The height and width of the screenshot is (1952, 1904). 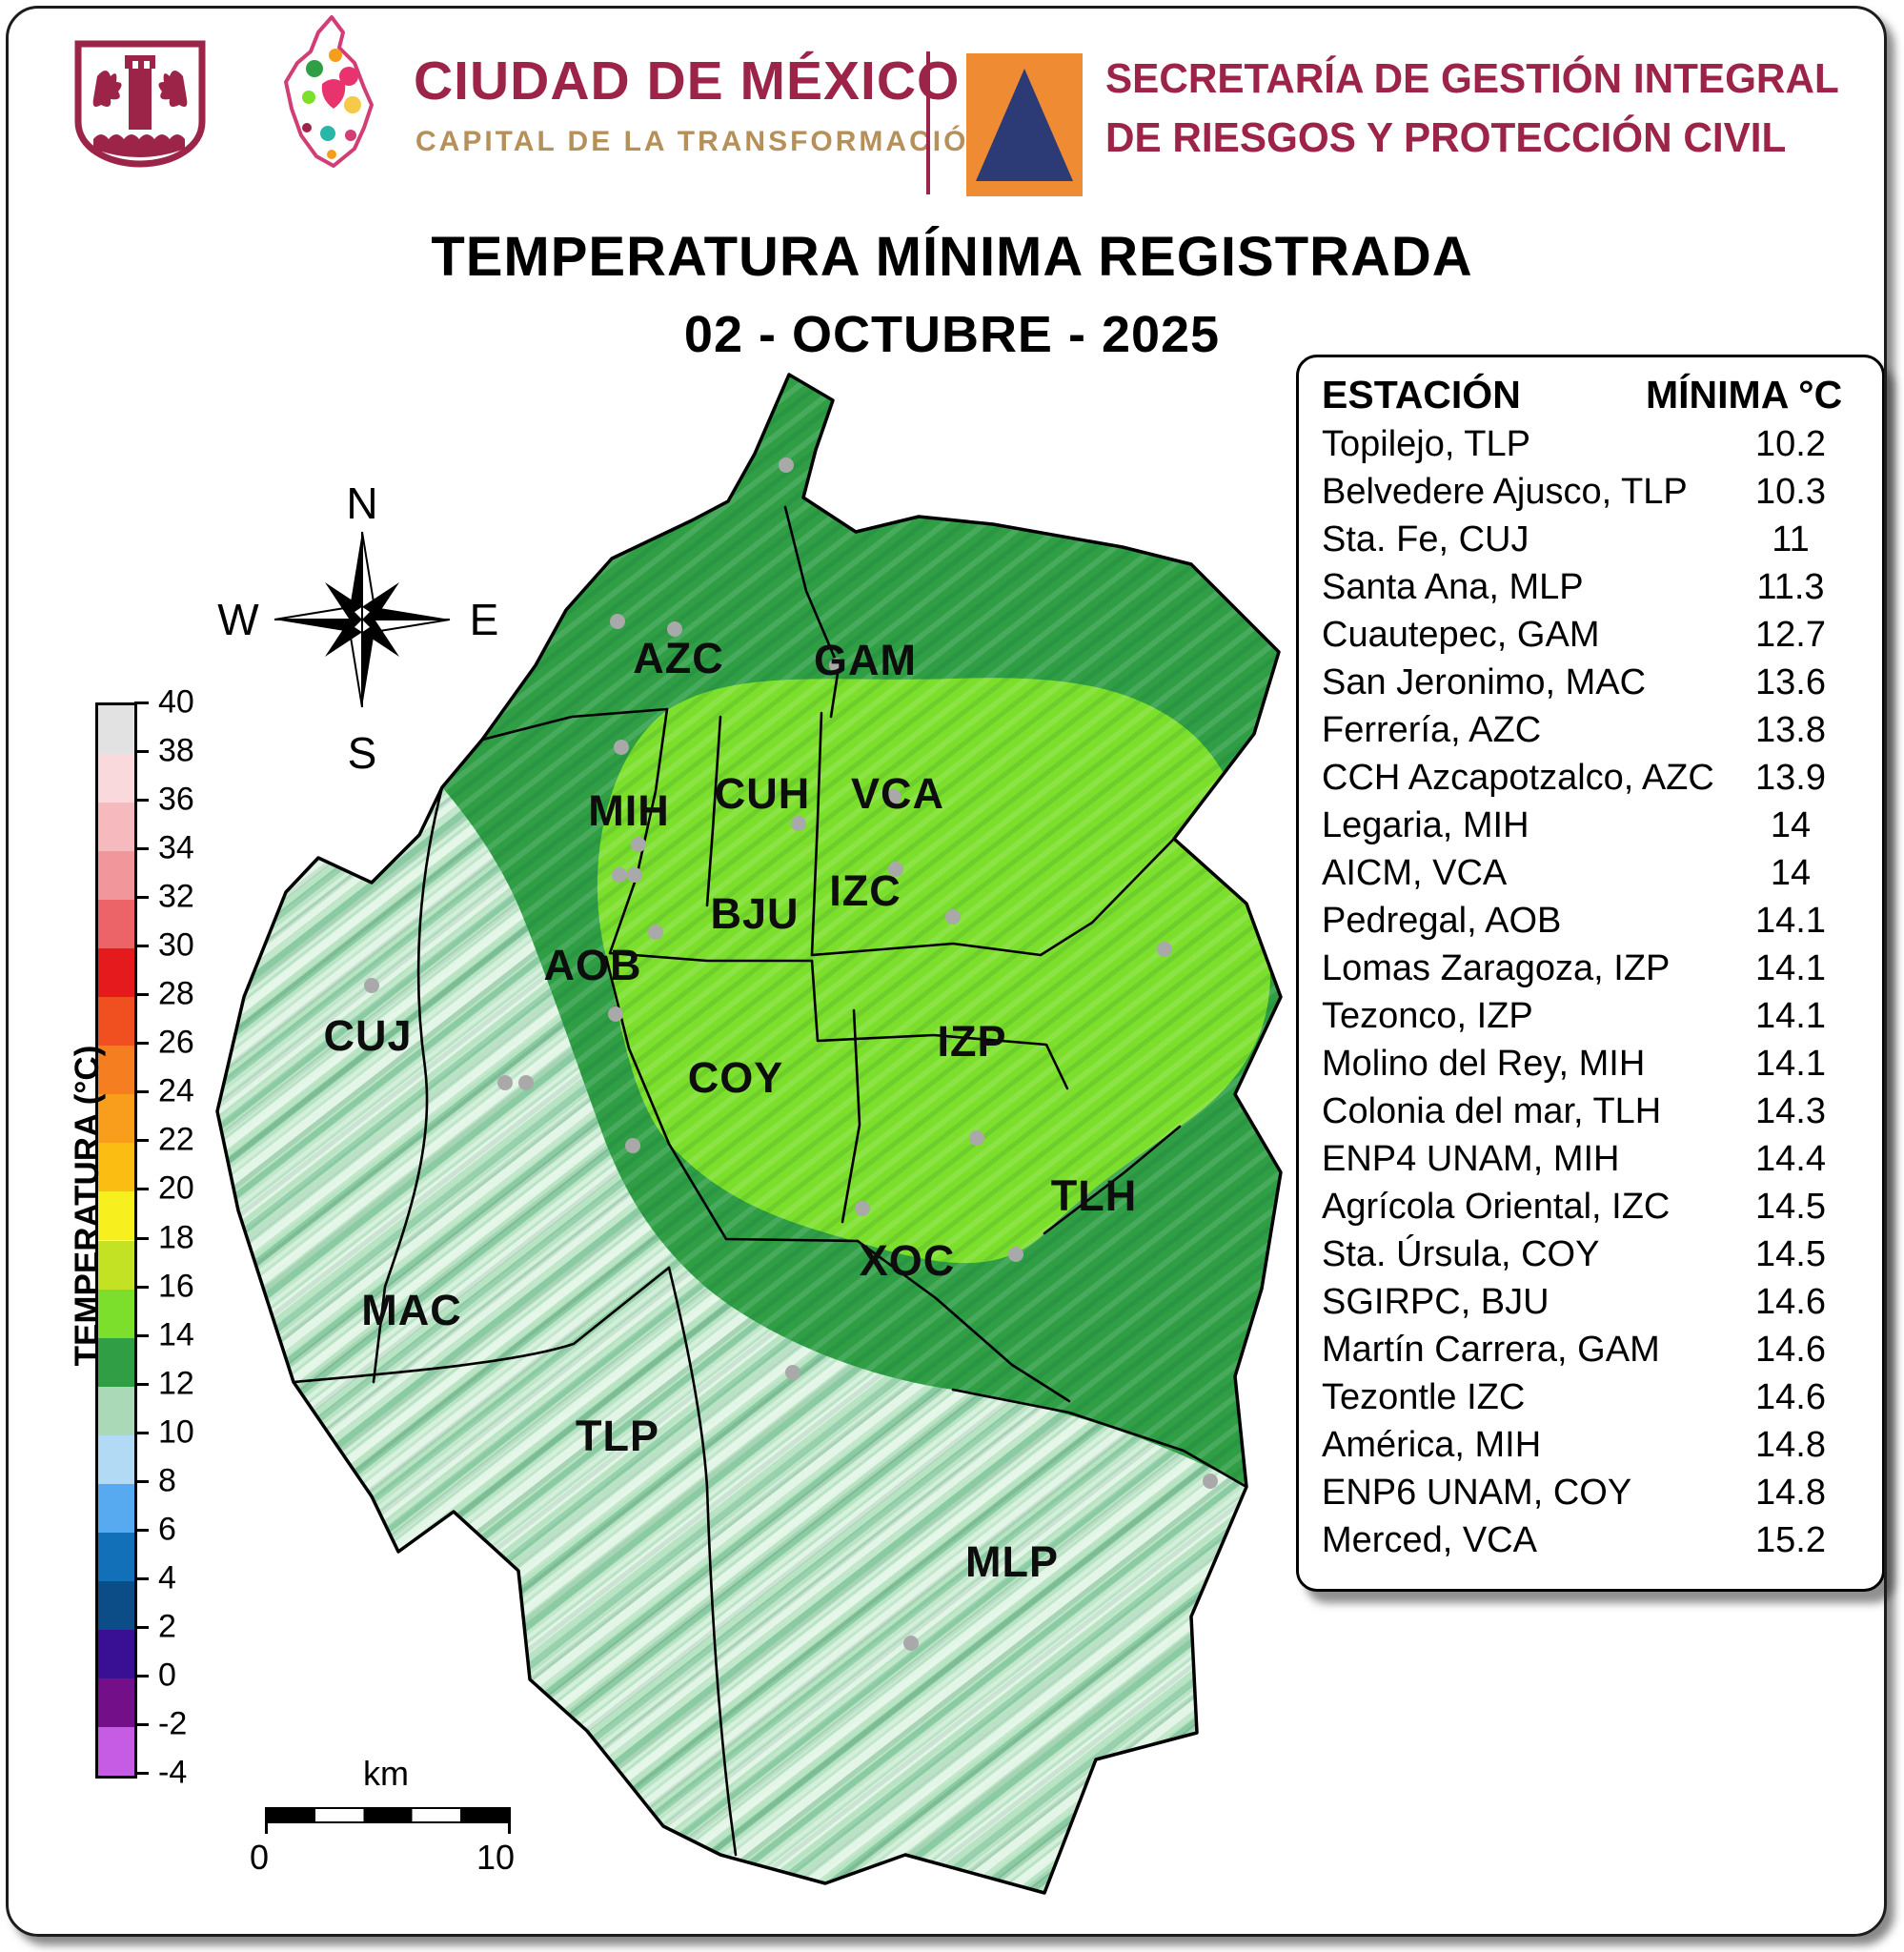 I want to click on colorbar-tick-label: 22, so click(x=176, y=1139).